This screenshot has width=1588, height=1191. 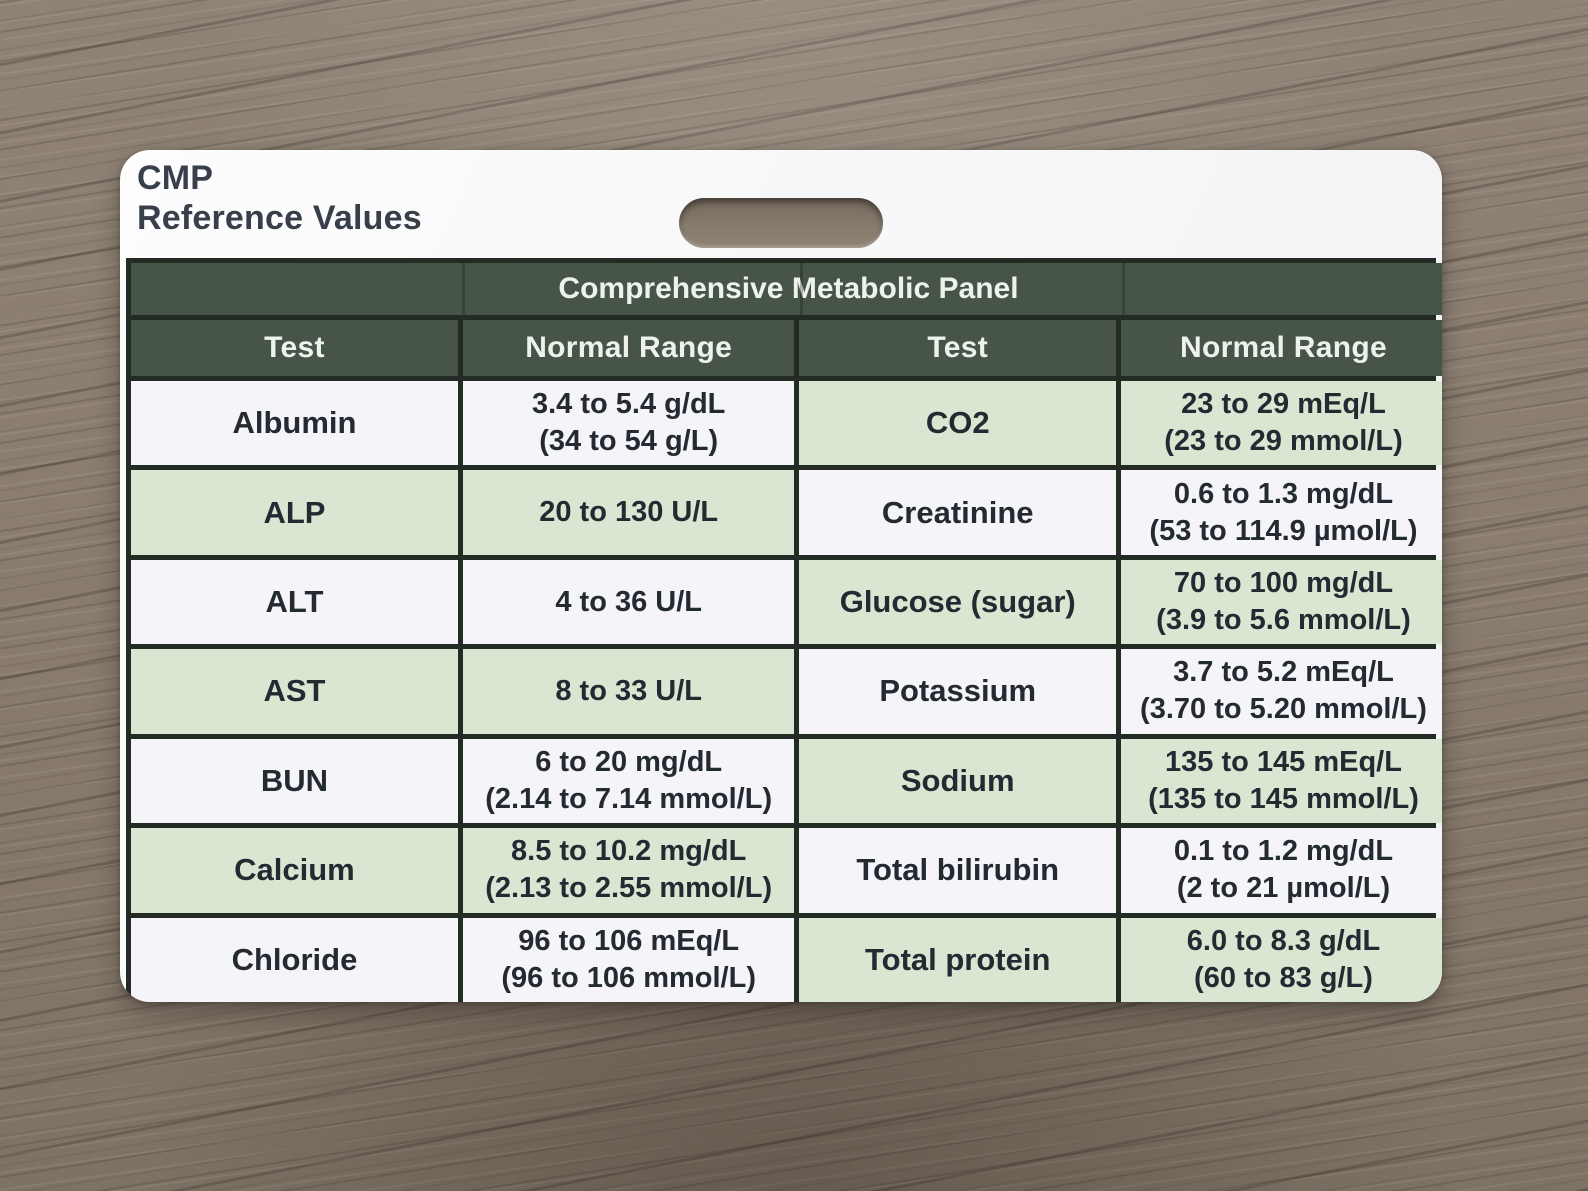 I want to click on test-name: Albumin, so click(x=294, y=423).